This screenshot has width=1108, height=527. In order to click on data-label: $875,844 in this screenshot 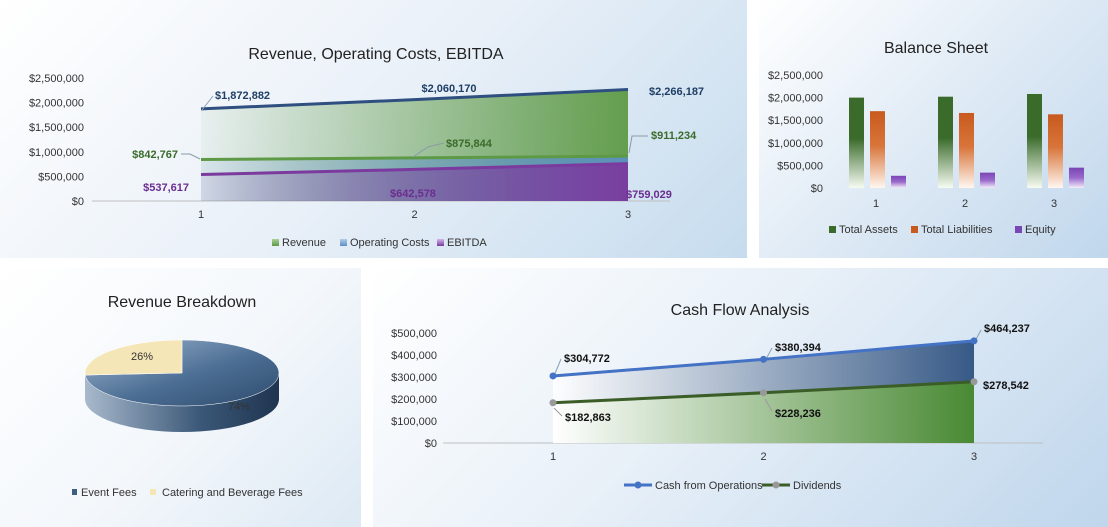, I will do `click(469, 144)`.